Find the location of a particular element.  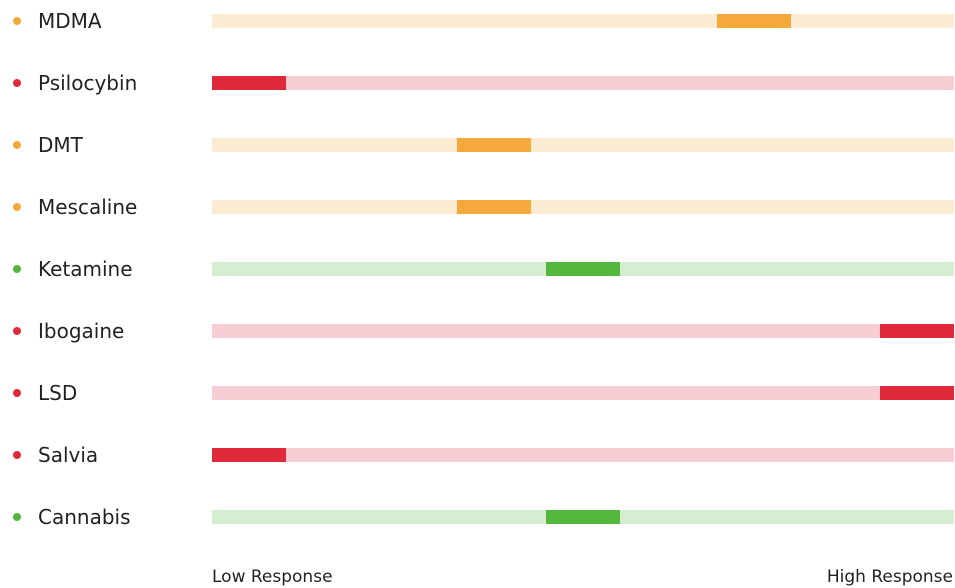

chart-row: DMT is located at coordinates (477, 145).